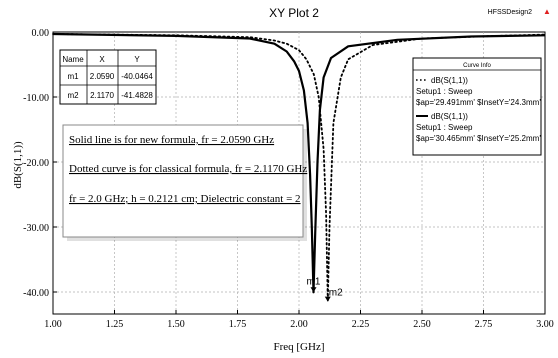 This screenshot has width=558, height=358. I want to click on x-tick-label: 1.25, so click(115, 324).